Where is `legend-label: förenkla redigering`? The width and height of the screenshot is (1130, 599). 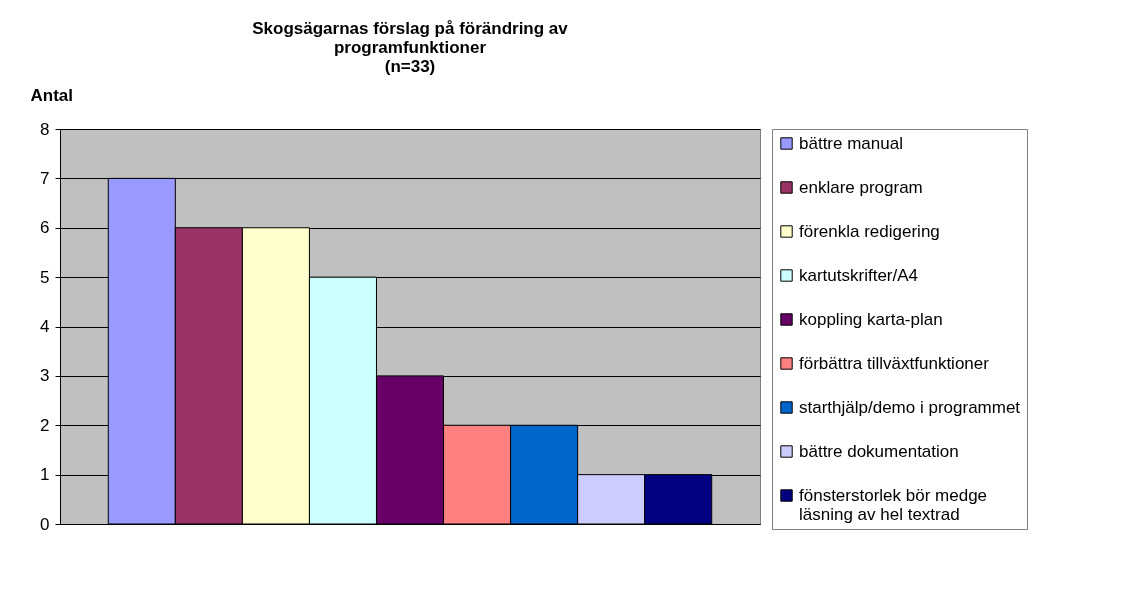
legend-label: förenkla redigering is located at coordinates (869, 231).